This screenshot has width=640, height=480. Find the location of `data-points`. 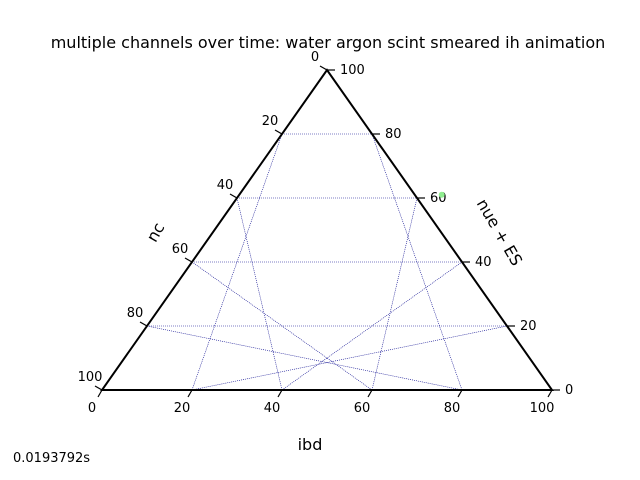

data-points is located at coordinates (441, 194).